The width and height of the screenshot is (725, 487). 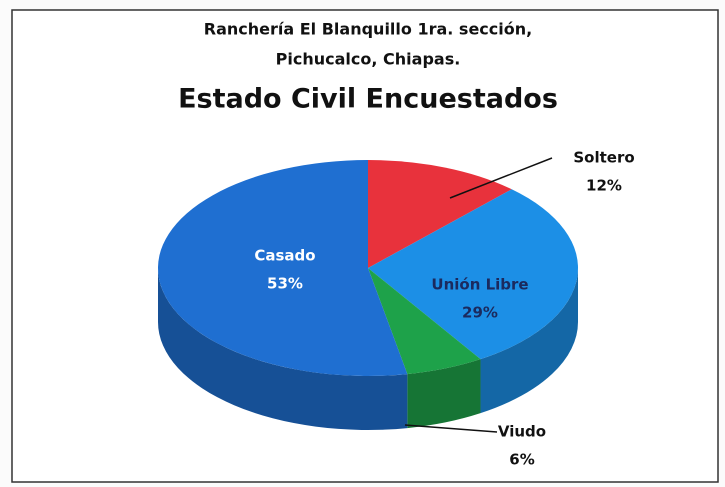 I want to click on chart-subtitle: Ranchería El Blanquillo 1ra. sección,, so click(x=368, y=29).